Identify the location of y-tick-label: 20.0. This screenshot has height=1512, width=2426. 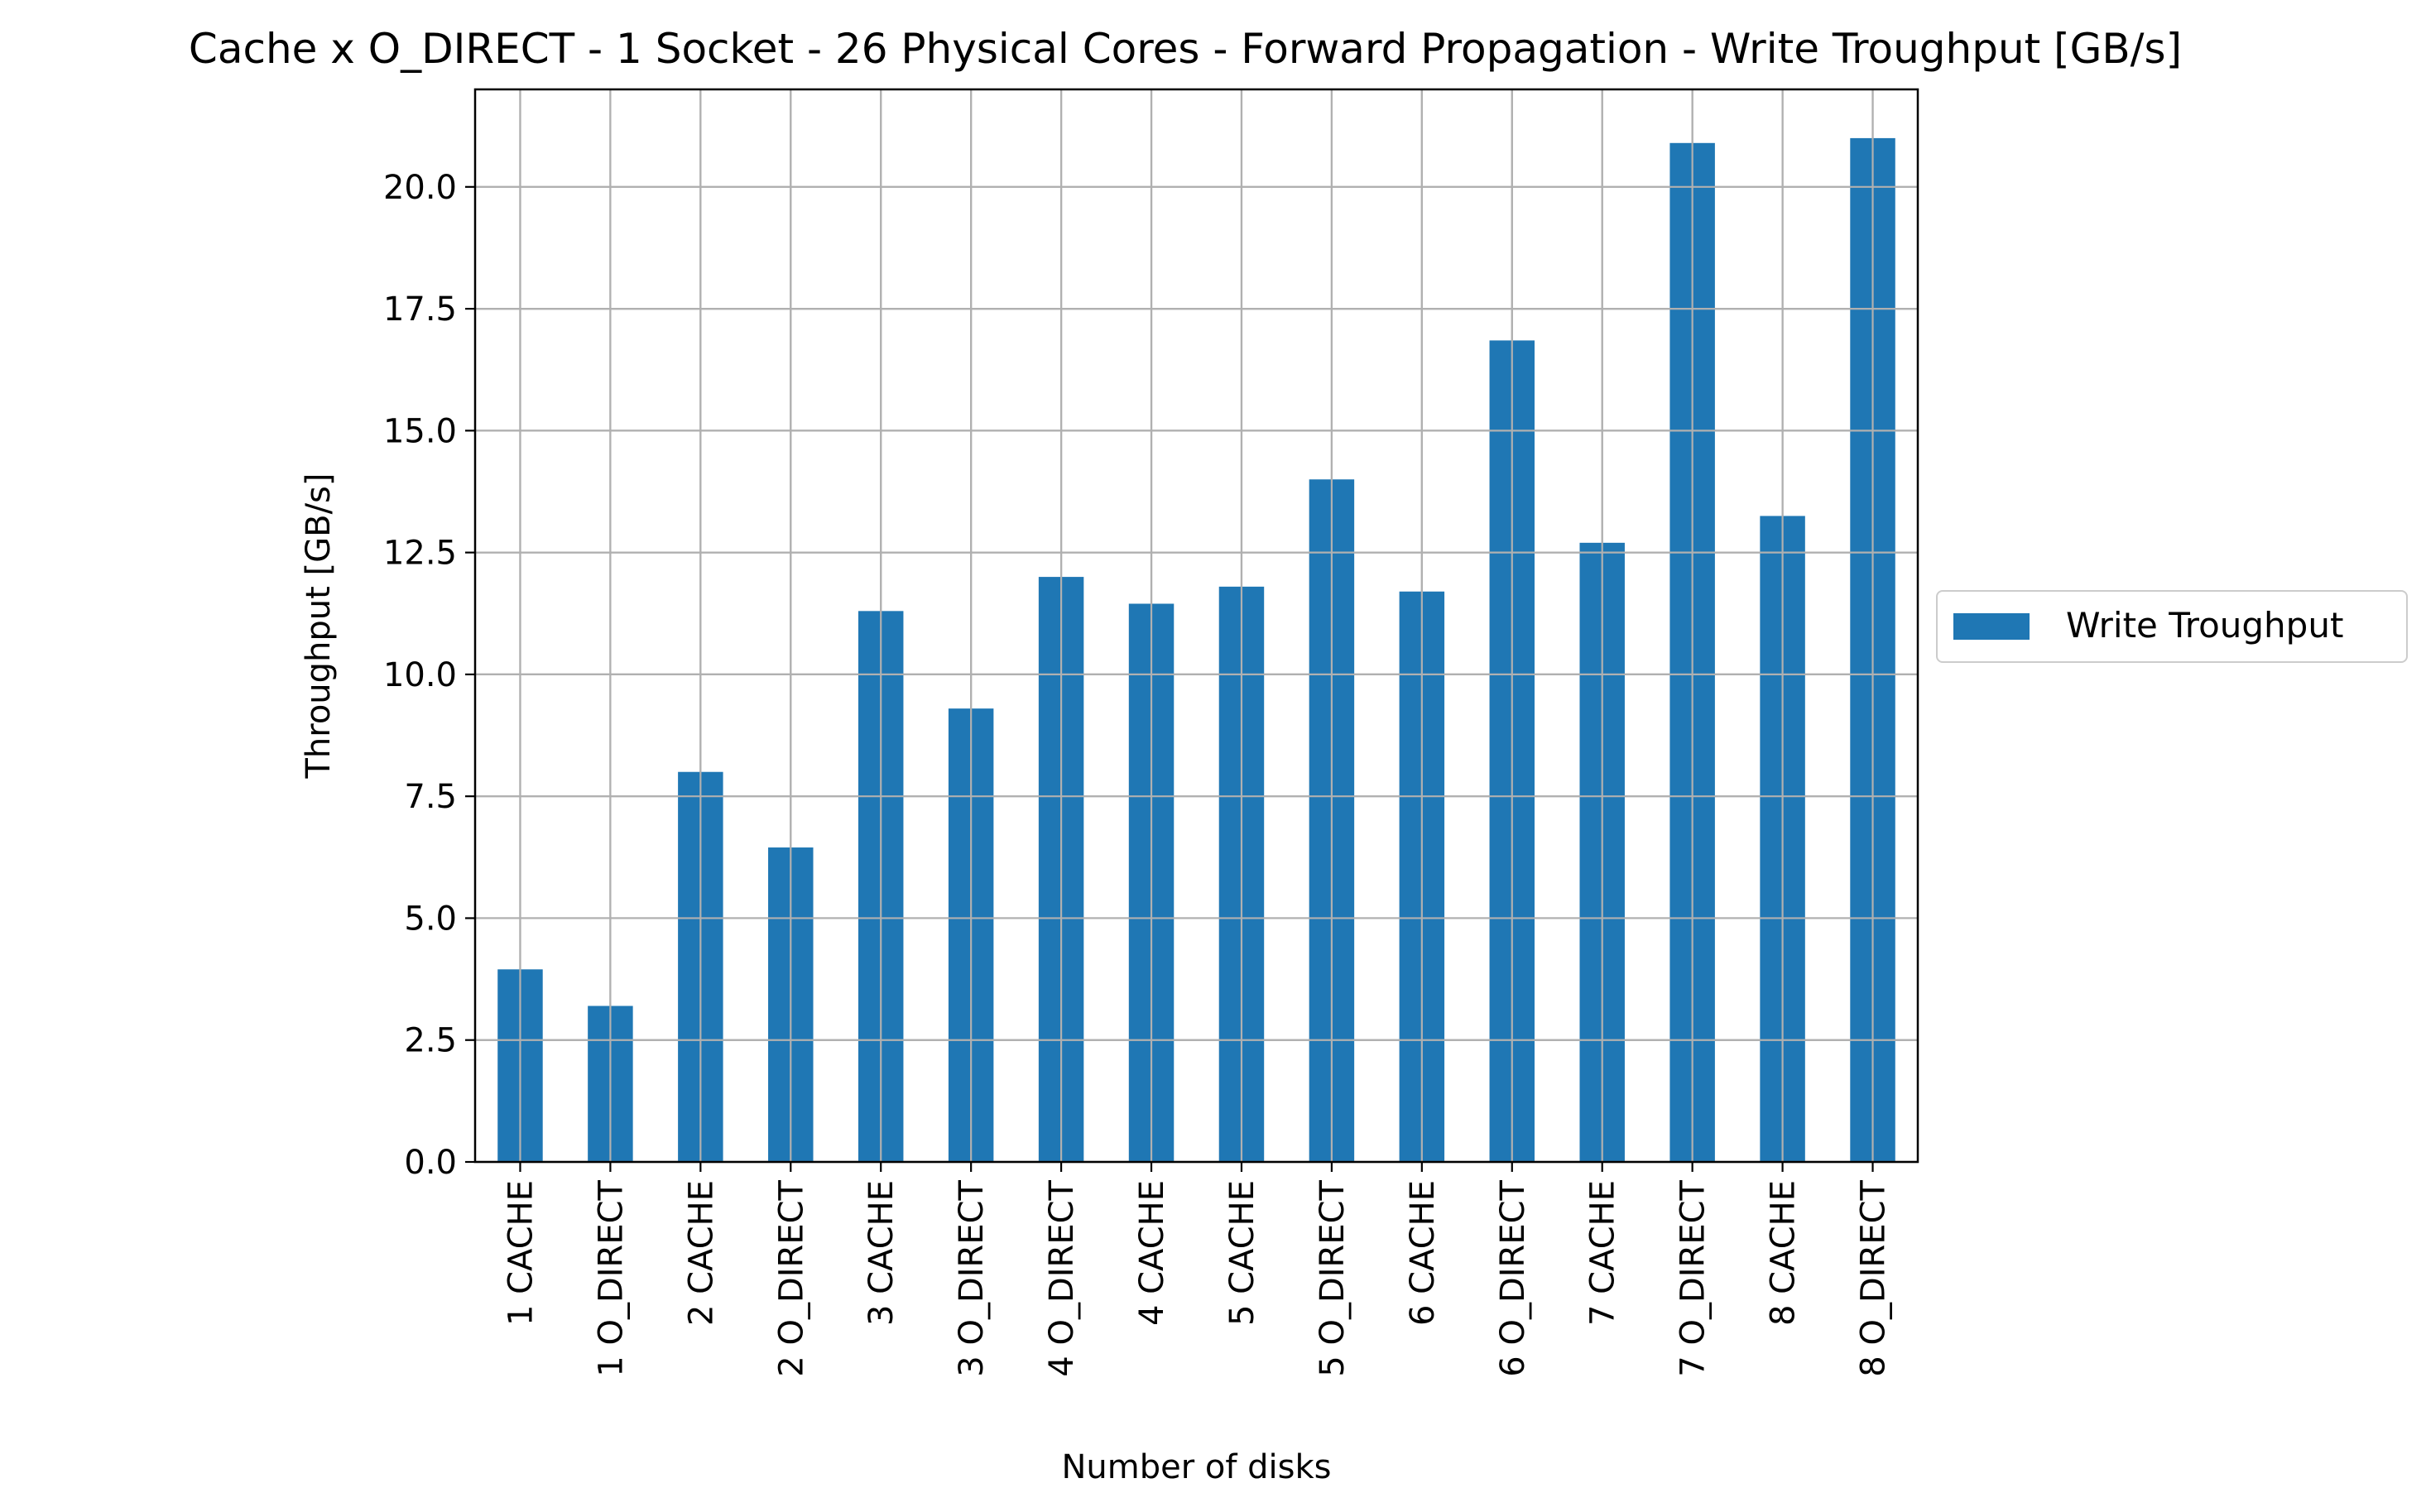
(420, 188).